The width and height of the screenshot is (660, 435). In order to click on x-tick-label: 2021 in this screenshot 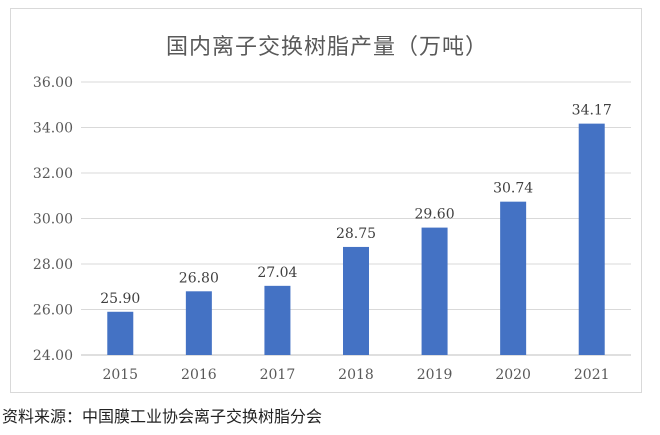, I will do `click(592, 375)`.